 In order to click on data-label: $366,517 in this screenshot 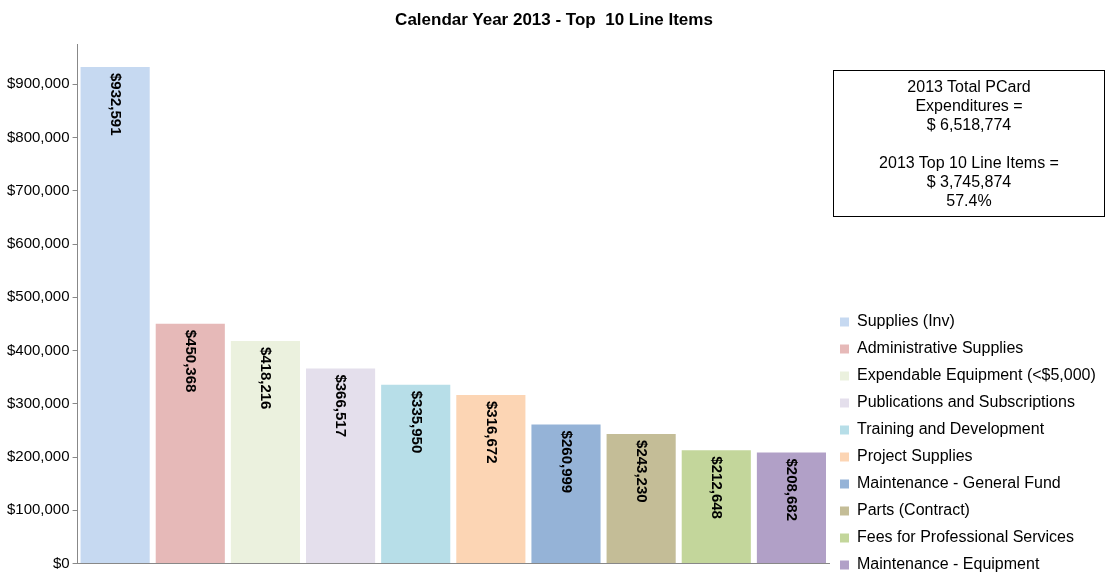, I will do `click(342, 405)`.